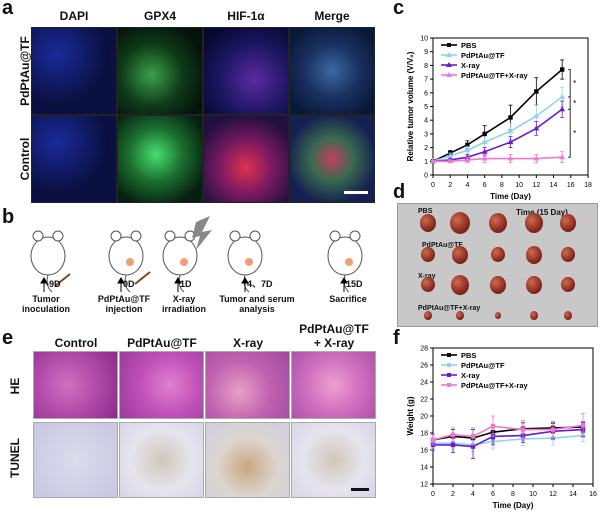  I want to click on col-header-merge: Merge, so click(332, 16).